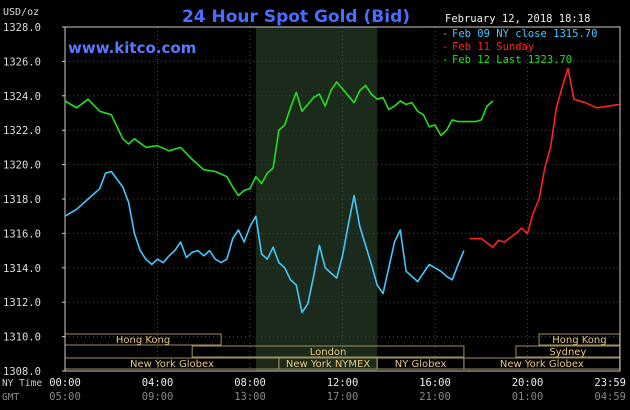  I want to click on legend-marker-feb11: -, so click(445, 47).